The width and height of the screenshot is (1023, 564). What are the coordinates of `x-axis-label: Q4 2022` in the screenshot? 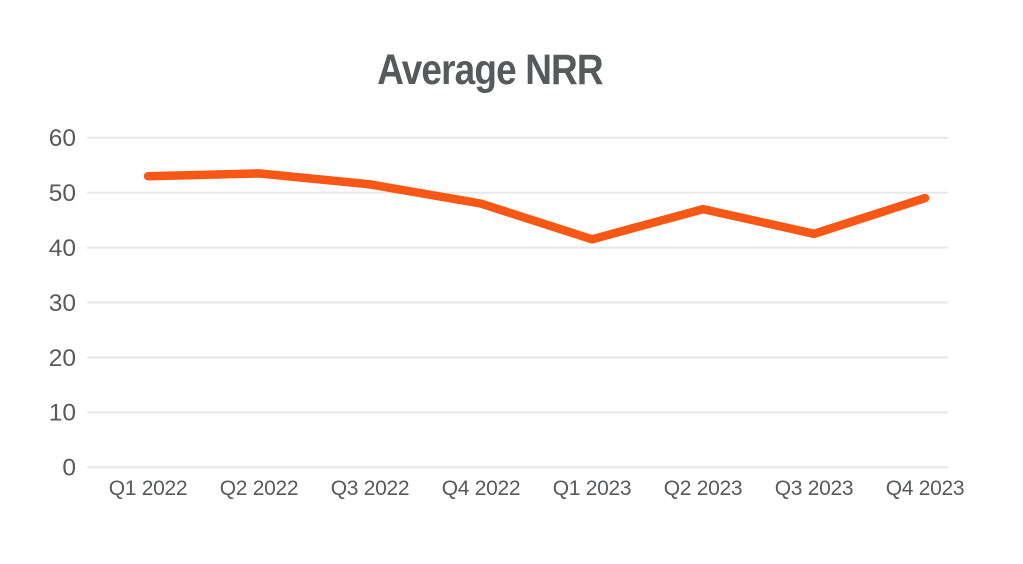 It's located at (481, 488).